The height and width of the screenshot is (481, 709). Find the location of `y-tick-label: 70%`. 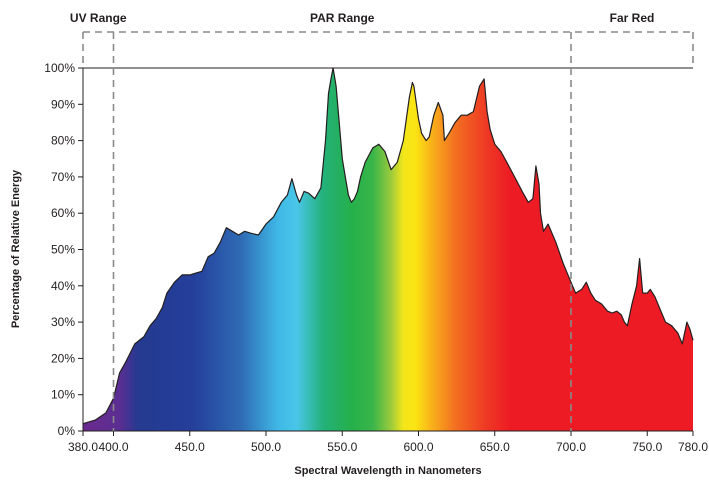

y-tick-label: 70% is located at coordinates (63, 177).